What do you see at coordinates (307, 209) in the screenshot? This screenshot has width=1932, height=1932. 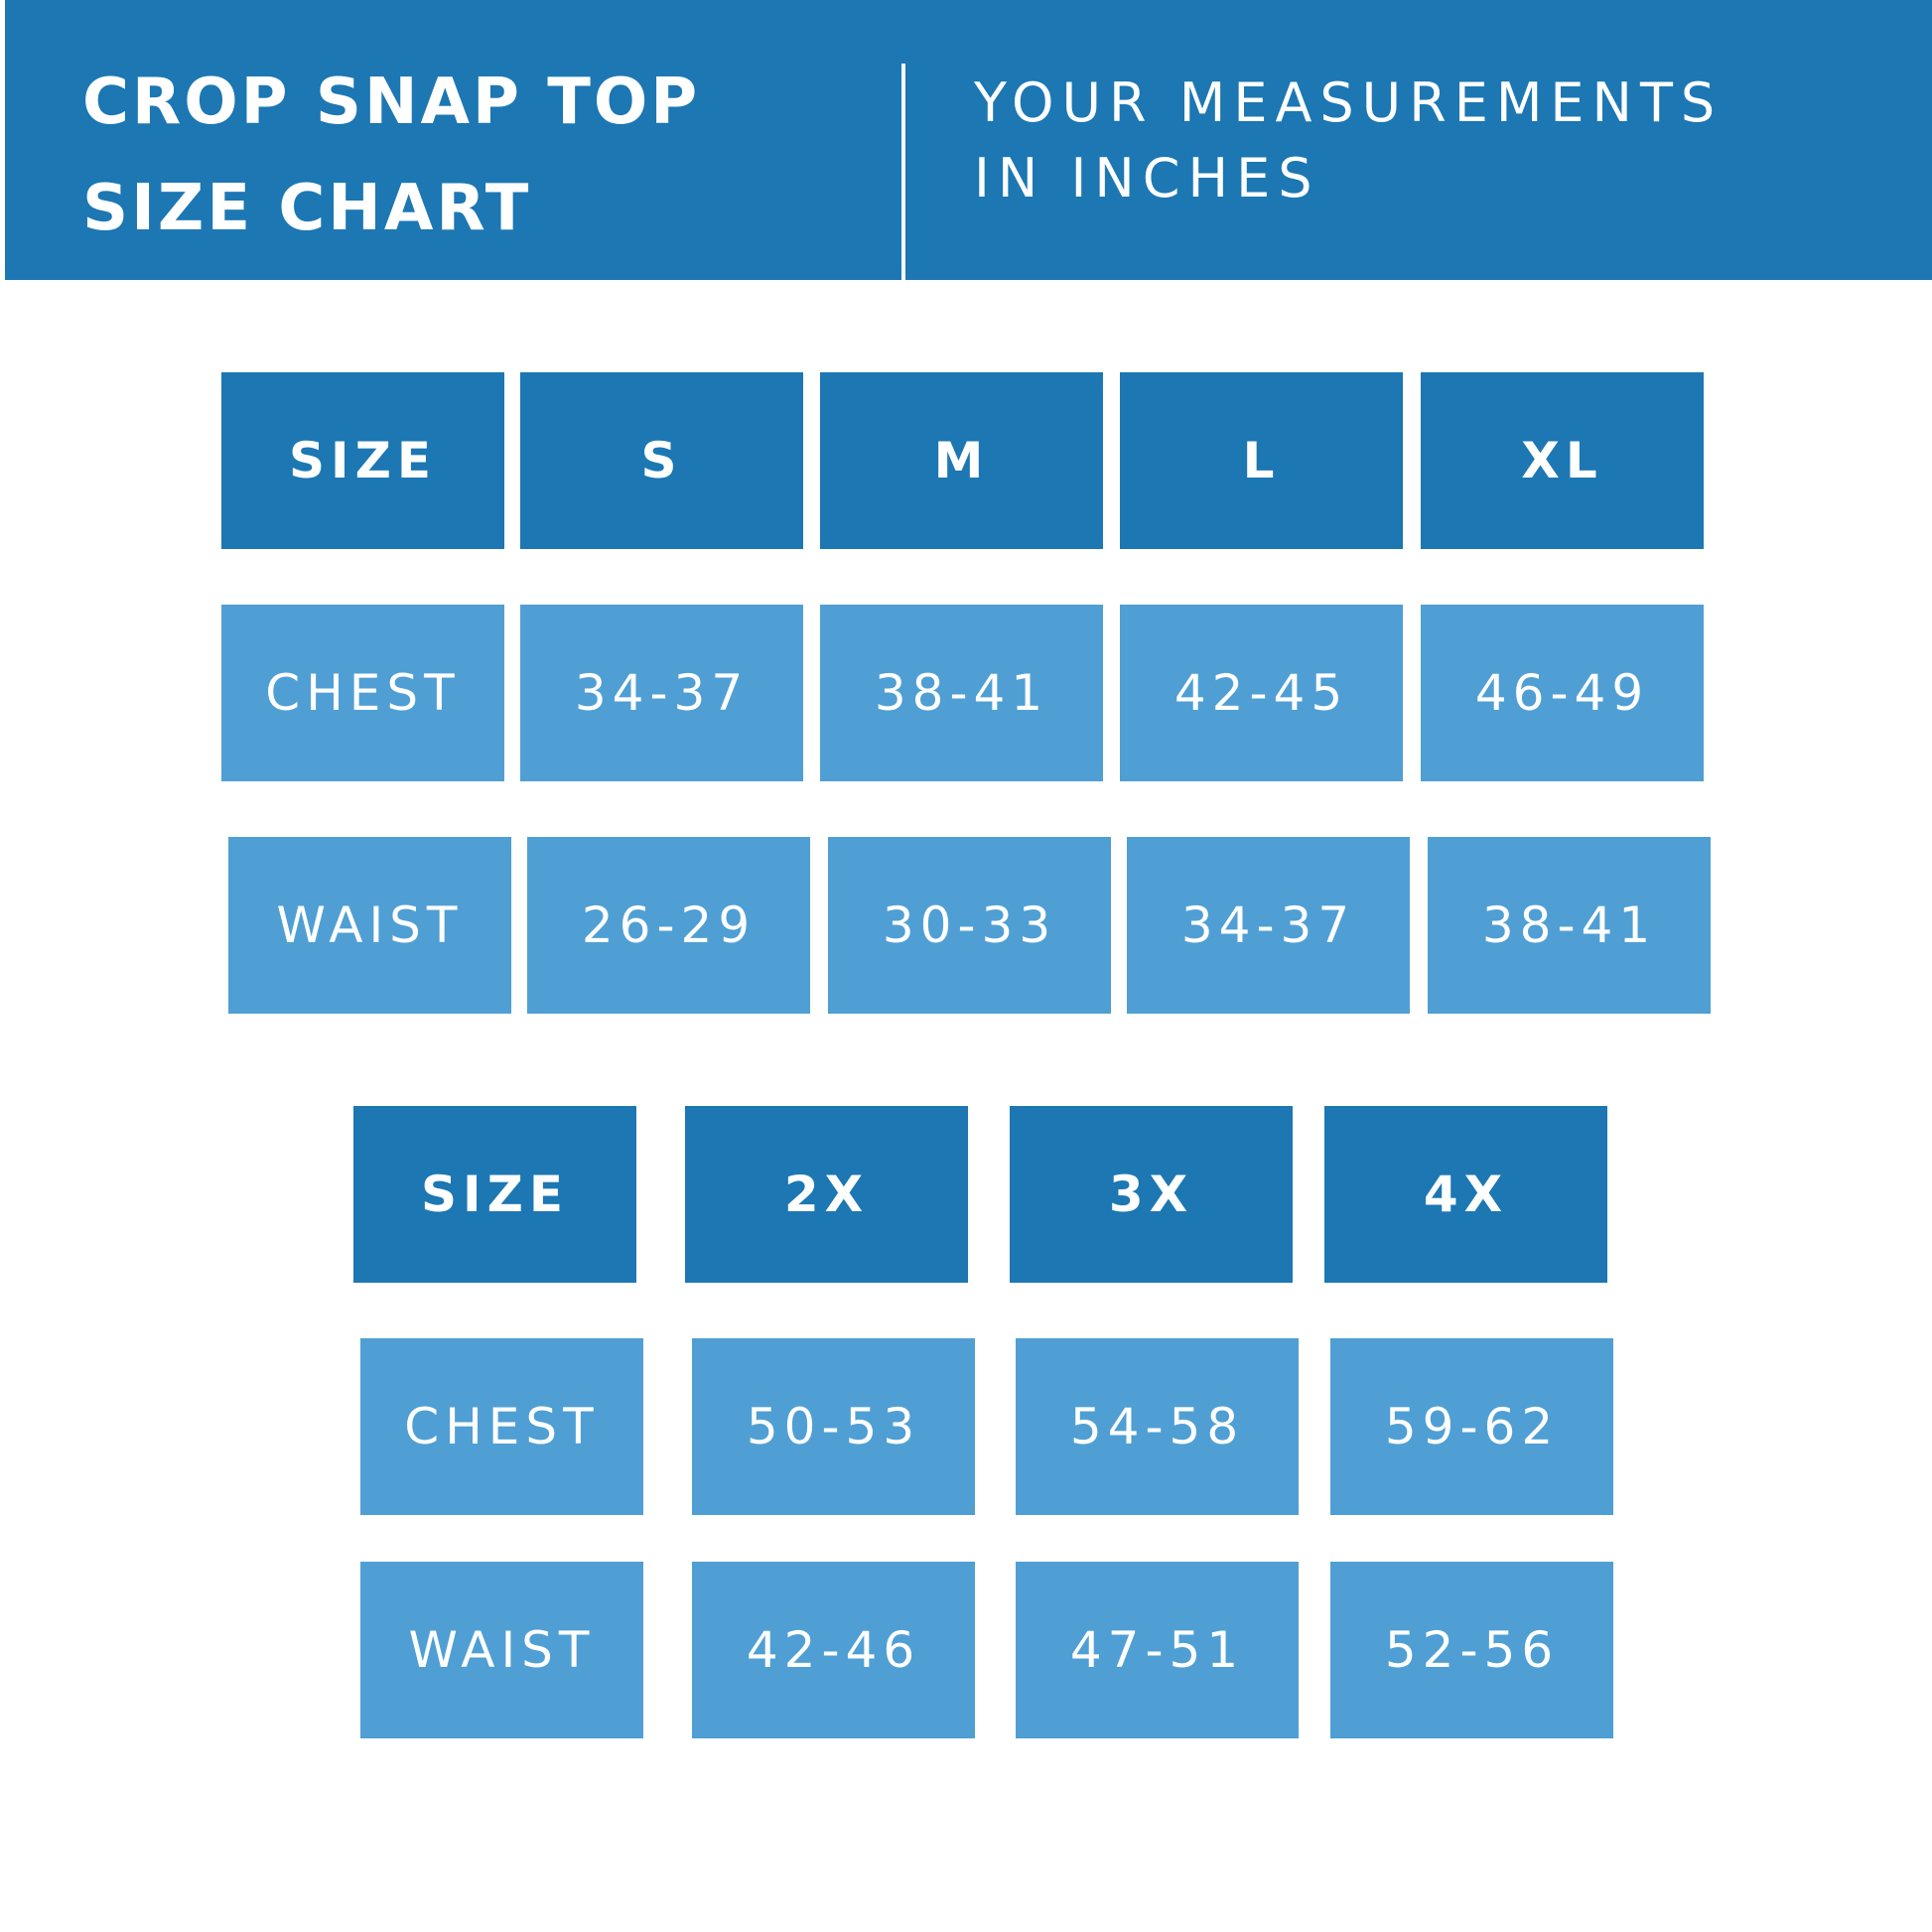 I see `title-line-2: SIZE CHART` at bounding box center [307, 209].